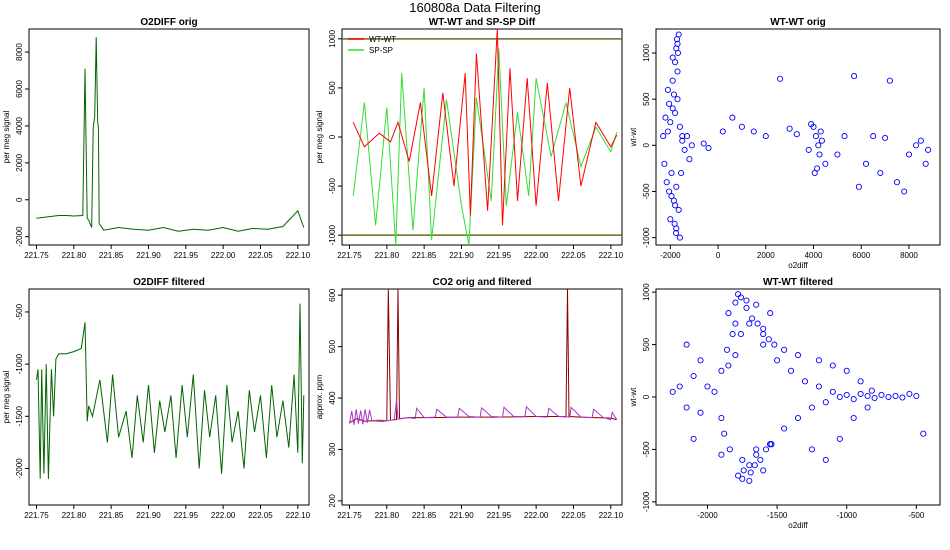 Image resolution: width=950 pixels, height=550 pixels. What do you see at coordinates (36, 255) in the screenshot?
I see `x-tick-label: 221.75` at bounding box center [36, 255].